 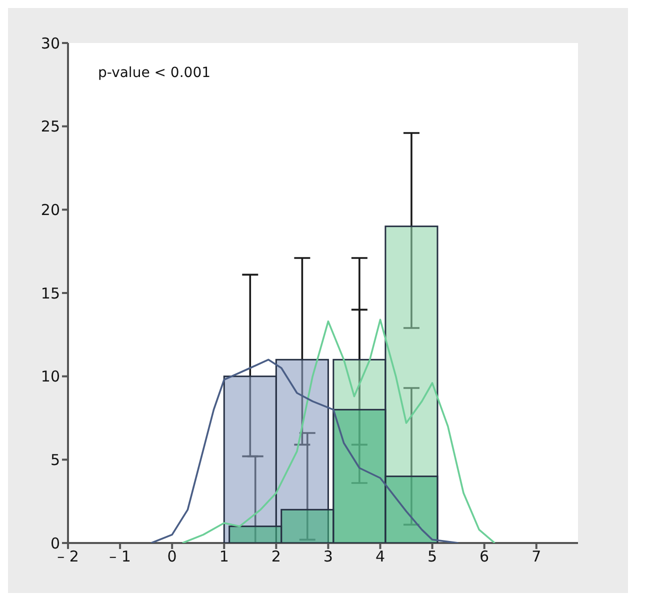 I want to click on x-tick-label: 6, so click(x=485, y=557).